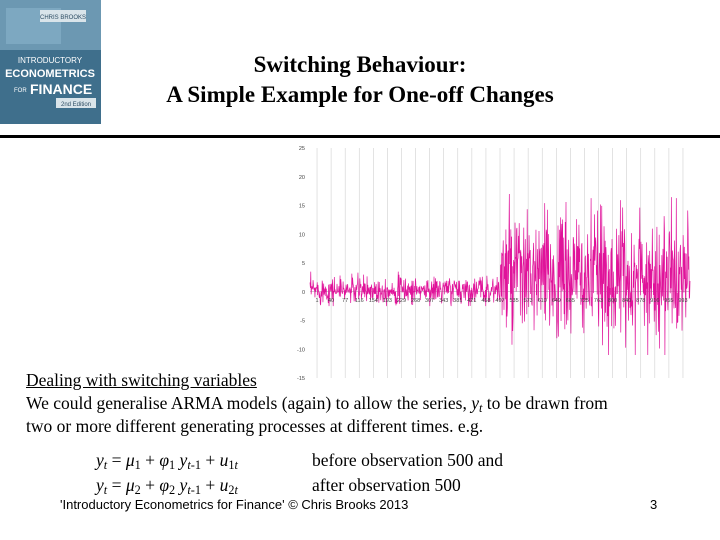  Describe the element at coordinates (584, 301) in the screenshot. I see `x-tick-label: 725` at that location.